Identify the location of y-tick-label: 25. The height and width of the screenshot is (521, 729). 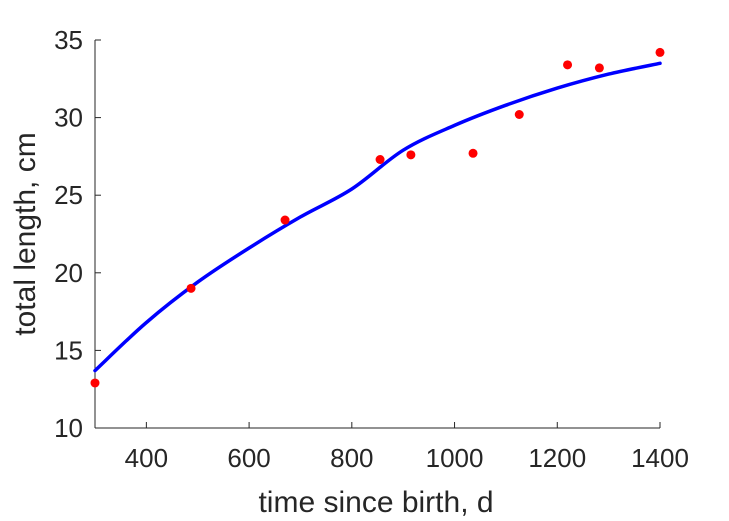
(68, 195).